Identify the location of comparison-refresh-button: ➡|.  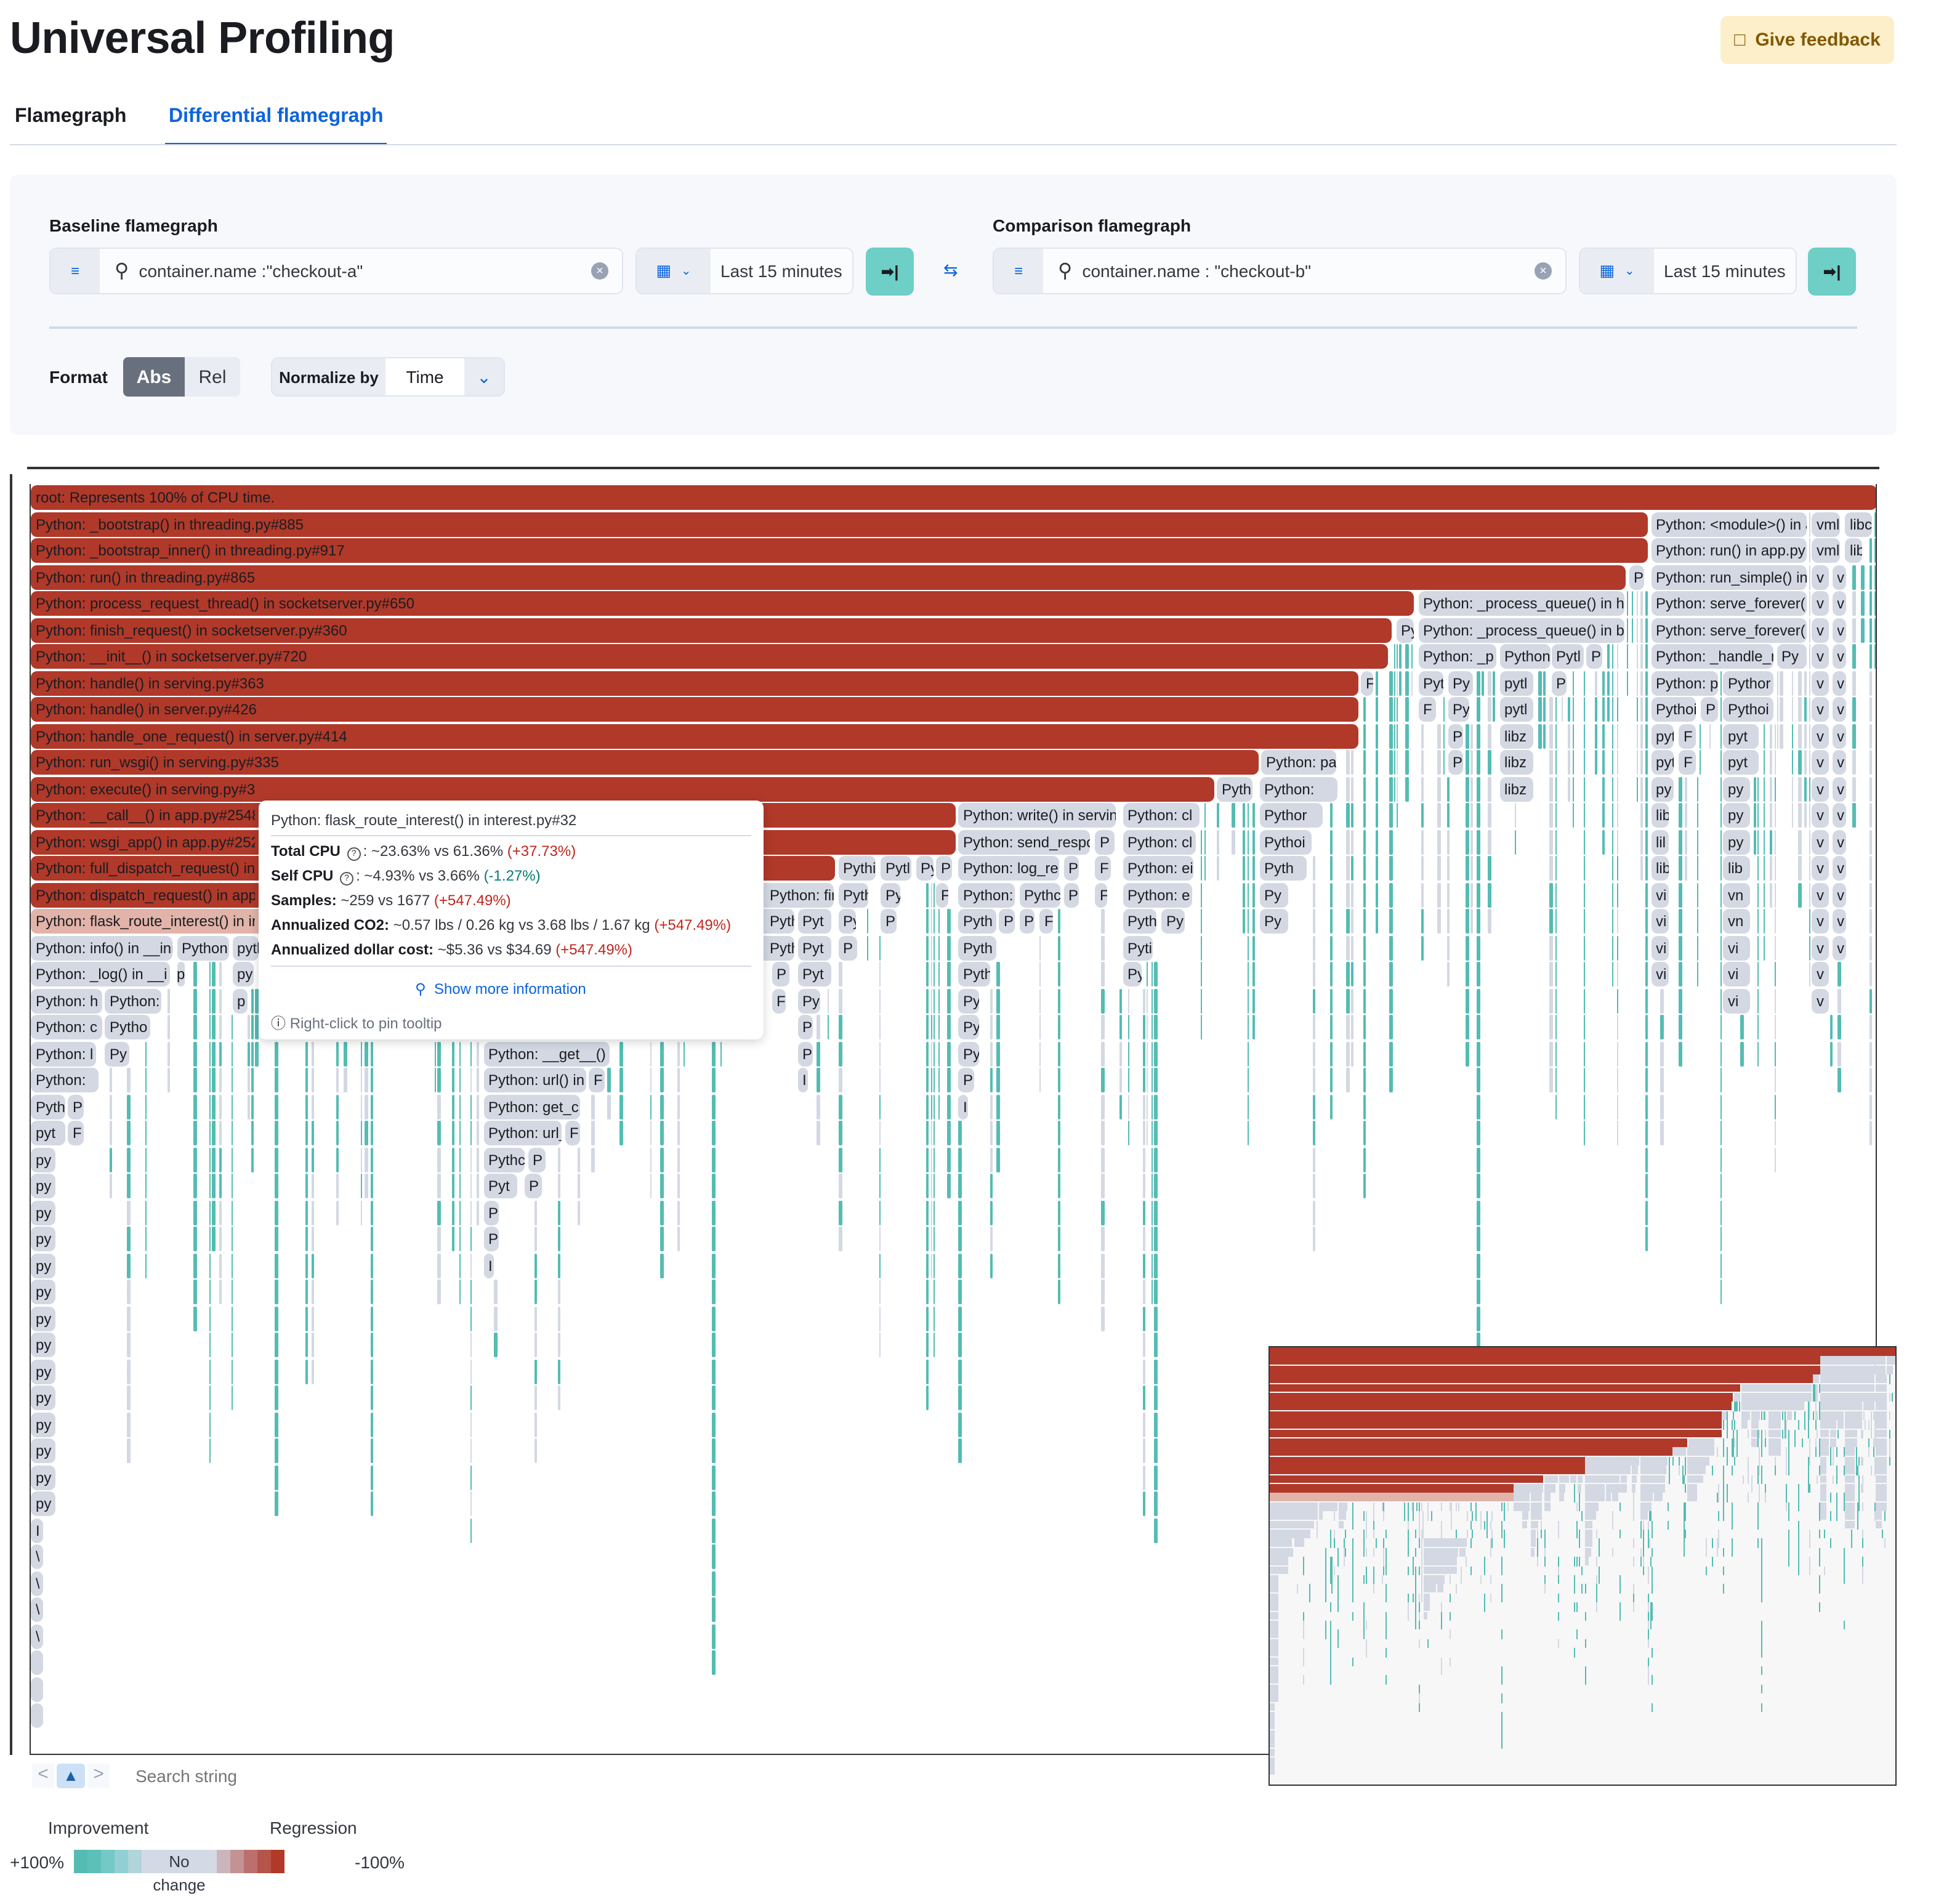
(1832, 272).